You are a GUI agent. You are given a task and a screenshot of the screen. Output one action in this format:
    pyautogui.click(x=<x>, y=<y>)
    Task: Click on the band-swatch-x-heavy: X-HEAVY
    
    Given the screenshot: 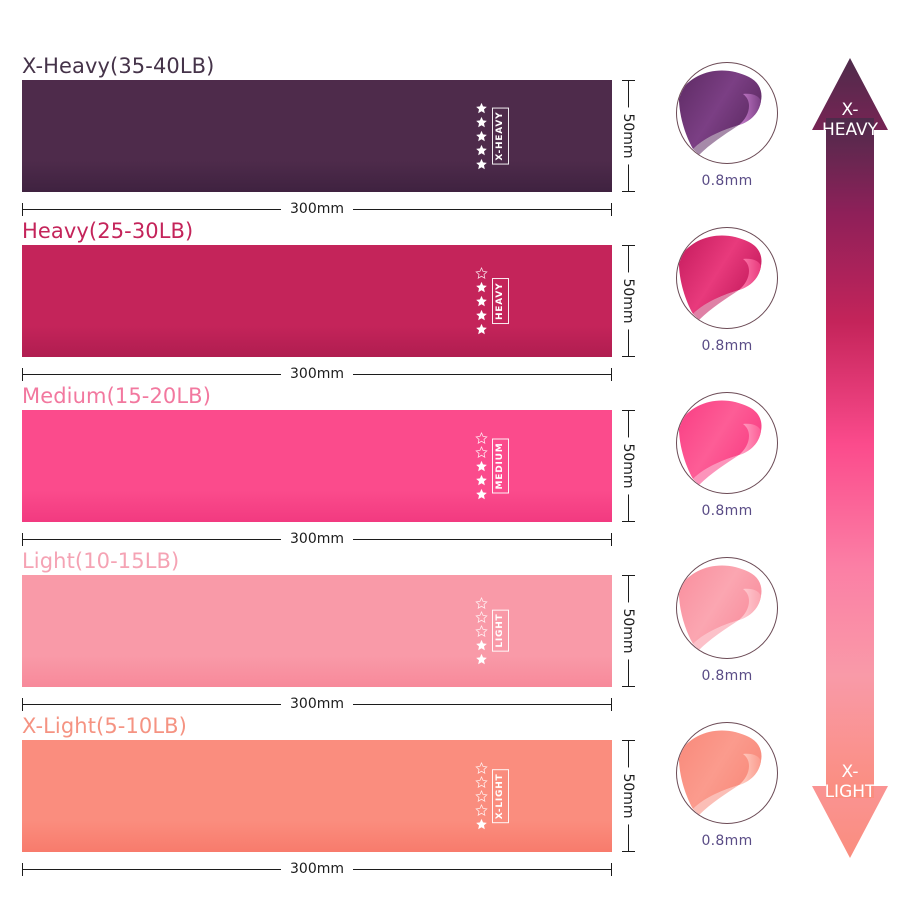 What is the action you would take?
    pyautogui.click(x=317, y=136)
    